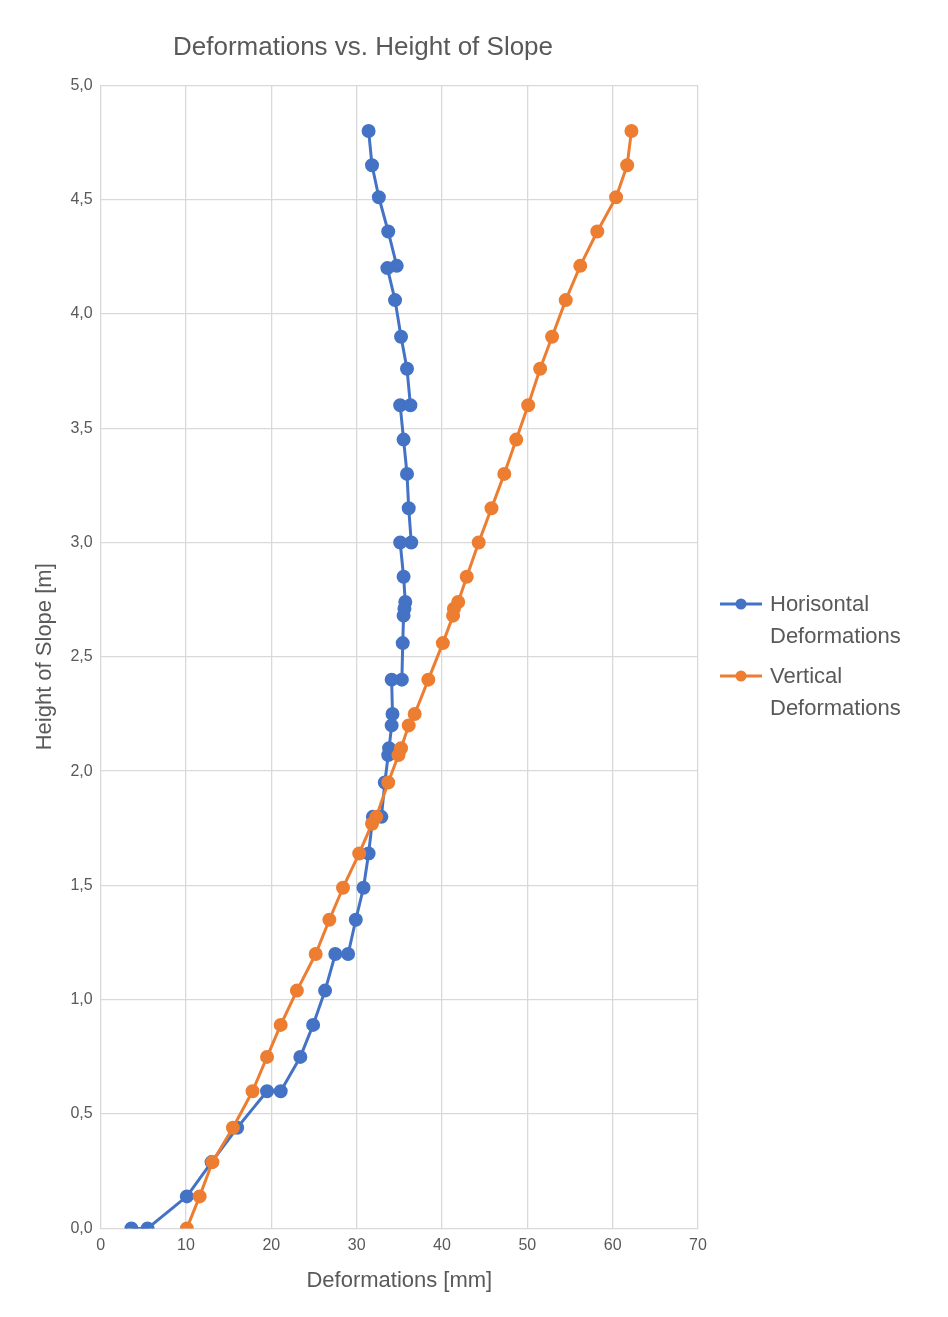 Image resolution: width=948 pixels, height=1317 pixels. I want to click on x-axis-title: Deformations [mm], so click(399, 1279).